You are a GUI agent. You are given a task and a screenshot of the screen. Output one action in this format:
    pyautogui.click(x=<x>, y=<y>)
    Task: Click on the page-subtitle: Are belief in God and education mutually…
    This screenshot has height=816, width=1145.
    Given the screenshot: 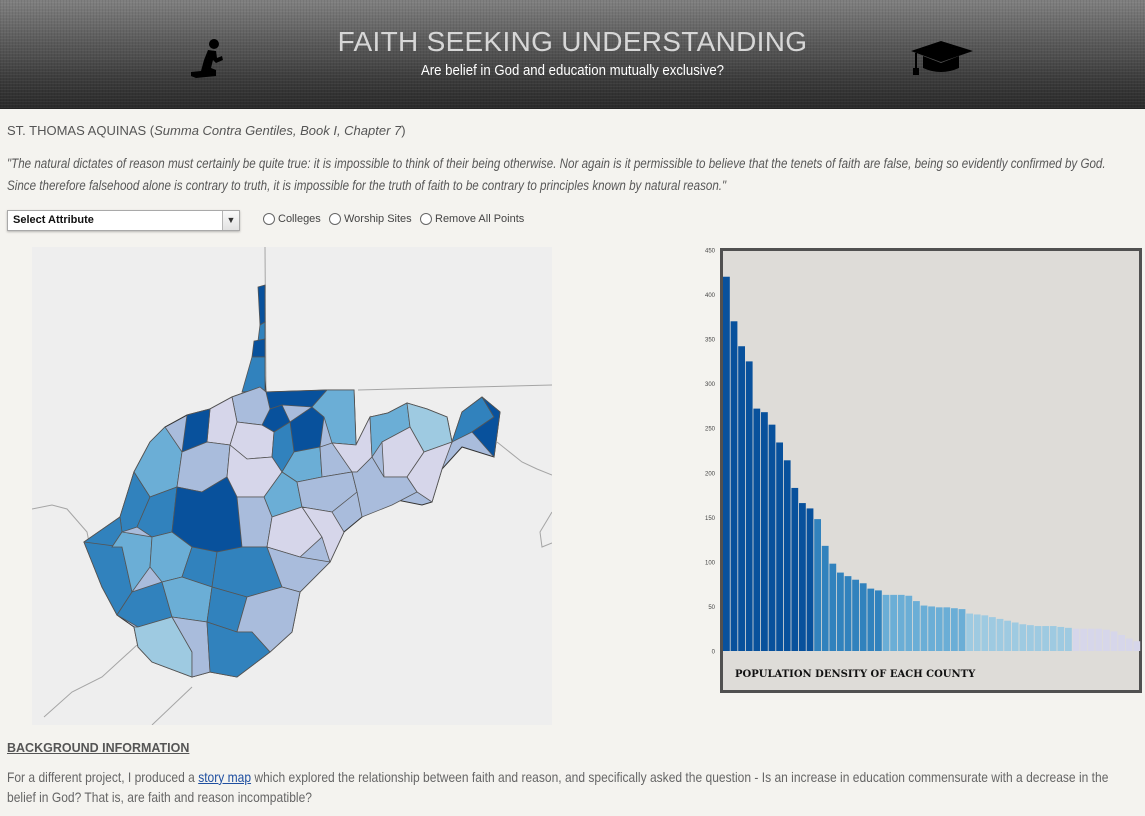 What is the action you would take?
    pyautogui.click(x=572, y=70)
    